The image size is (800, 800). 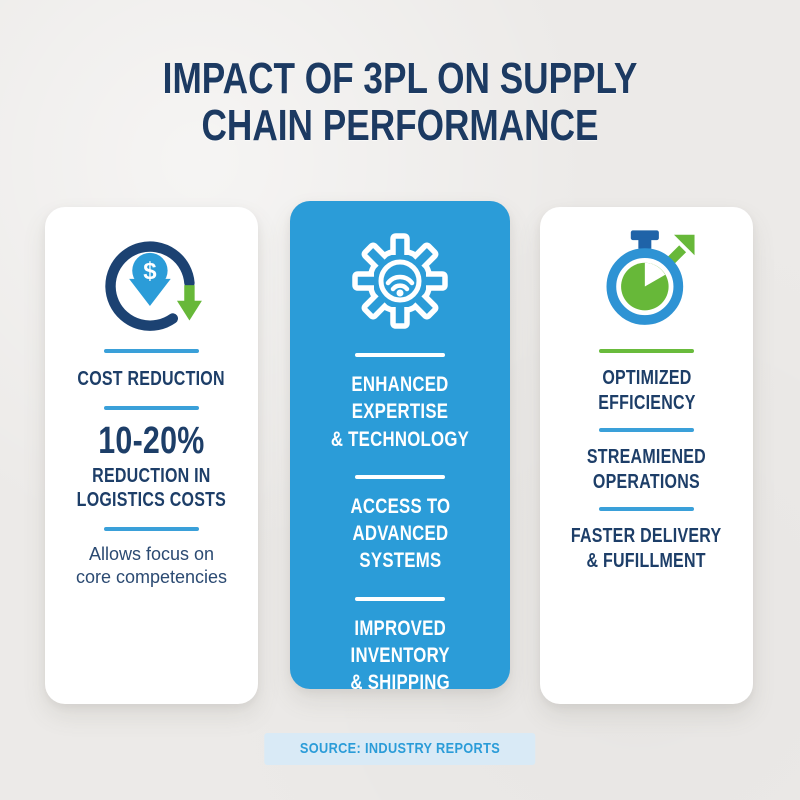 I want to click on cost-reduction-cycle-dollar-icon: $, so click(x=153, y=286).